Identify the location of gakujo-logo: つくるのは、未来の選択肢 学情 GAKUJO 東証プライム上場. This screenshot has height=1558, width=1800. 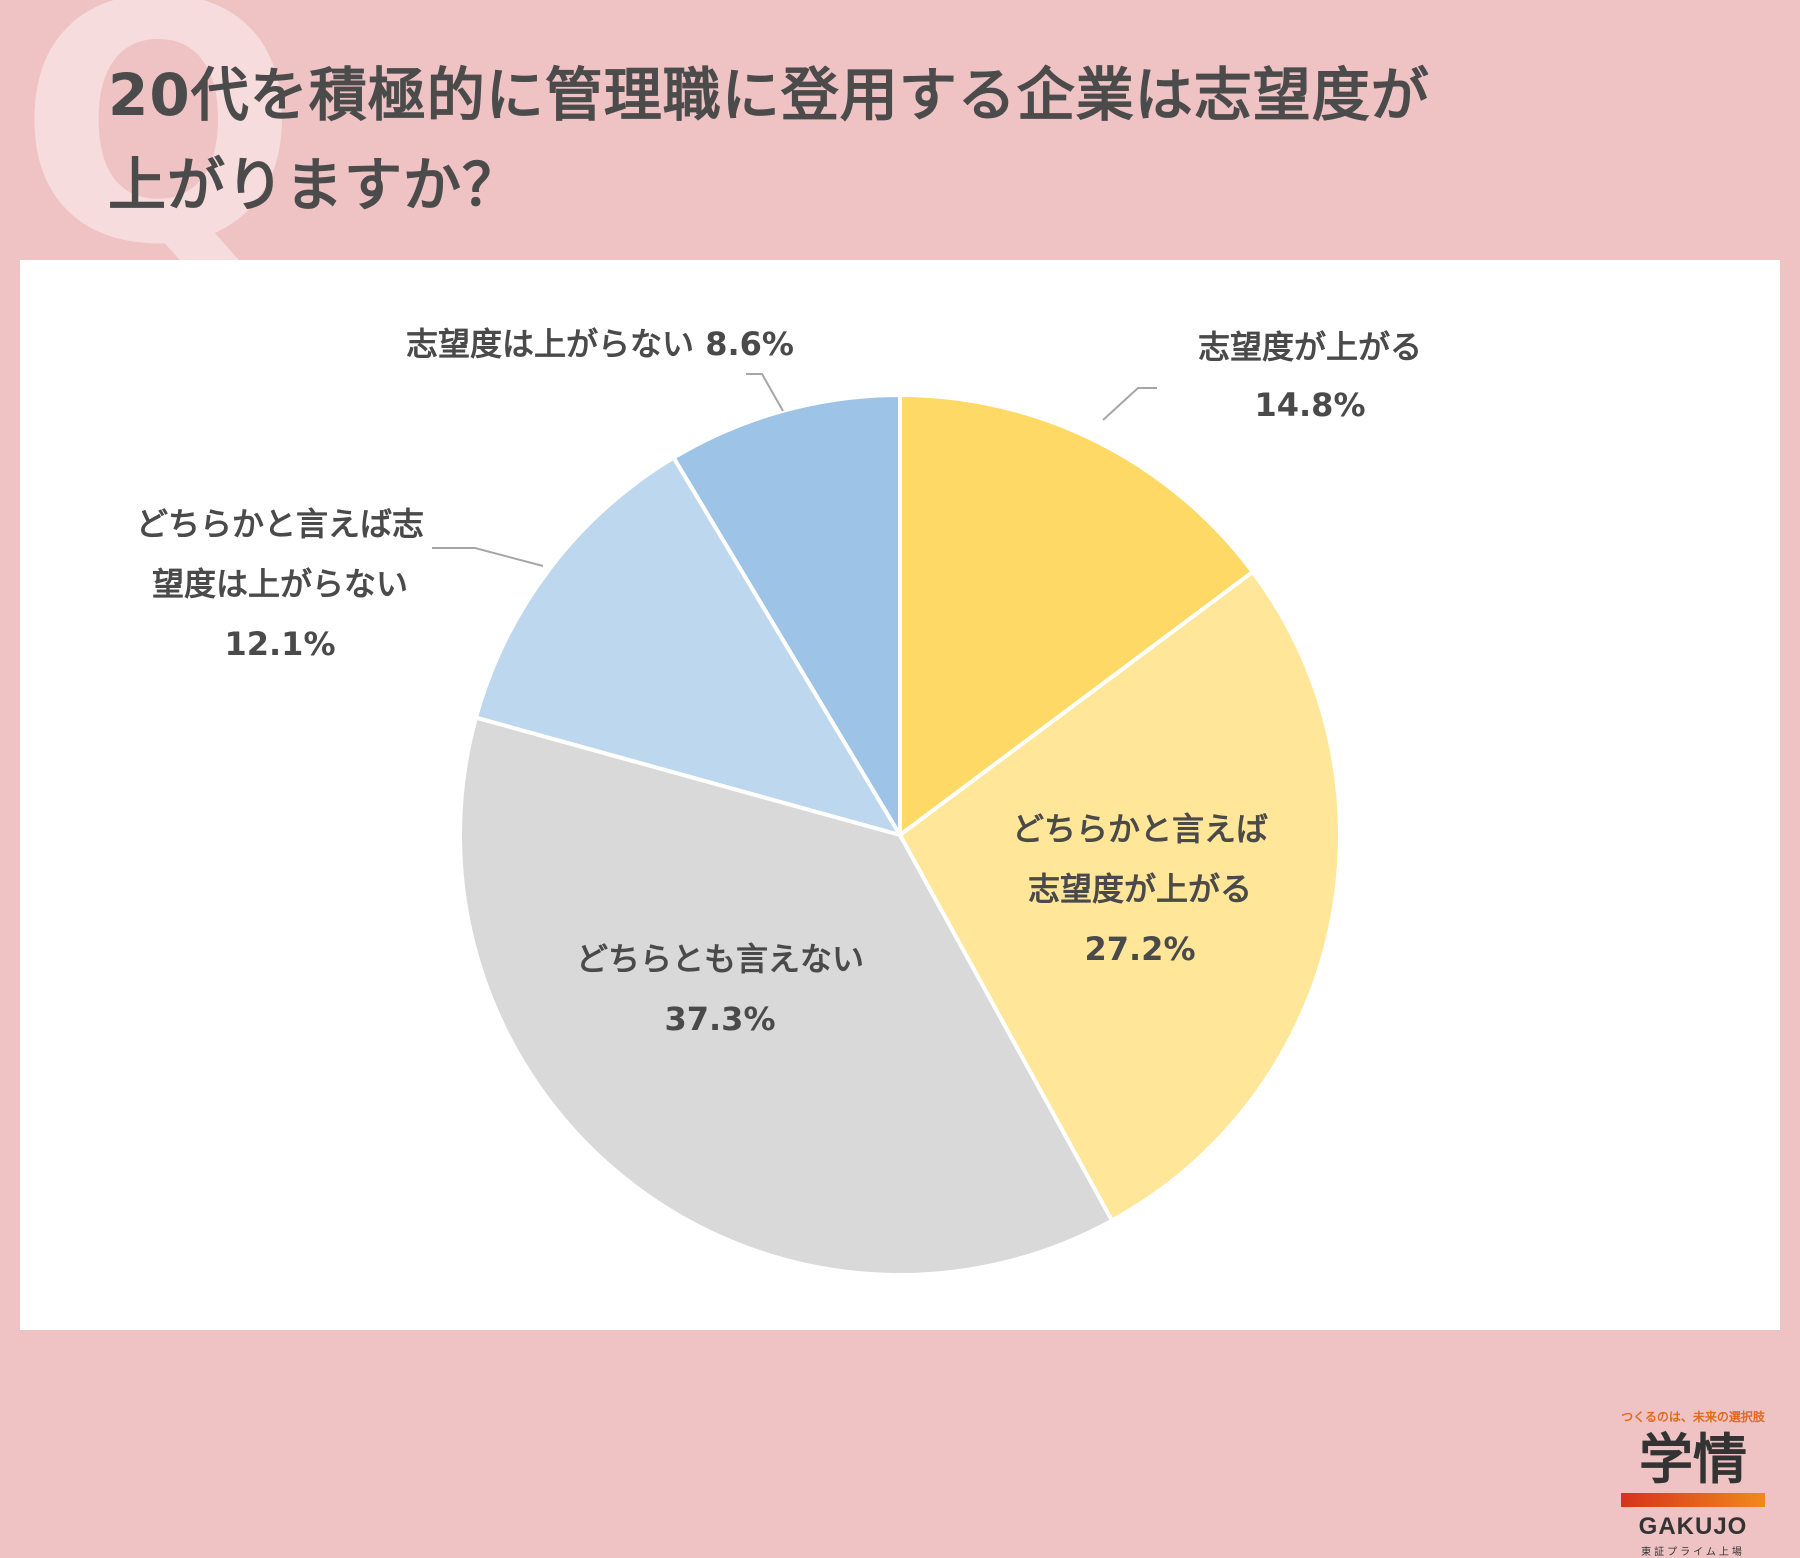
(1693, 1483).